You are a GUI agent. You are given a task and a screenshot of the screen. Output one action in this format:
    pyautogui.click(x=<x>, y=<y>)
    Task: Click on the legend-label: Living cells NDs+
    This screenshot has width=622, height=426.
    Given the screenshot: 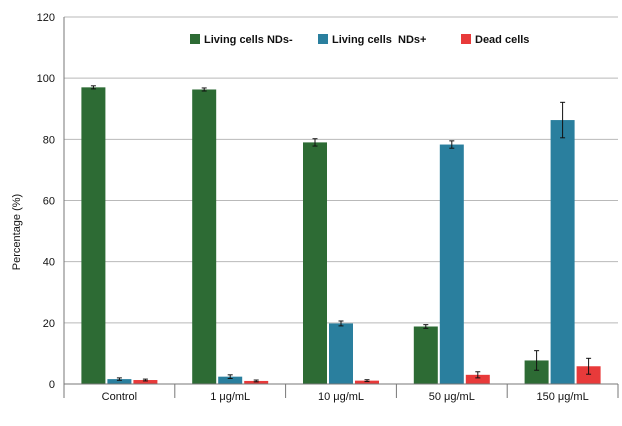 What is the action you would take?
    pyautogui.click(x=379, y=40)
    